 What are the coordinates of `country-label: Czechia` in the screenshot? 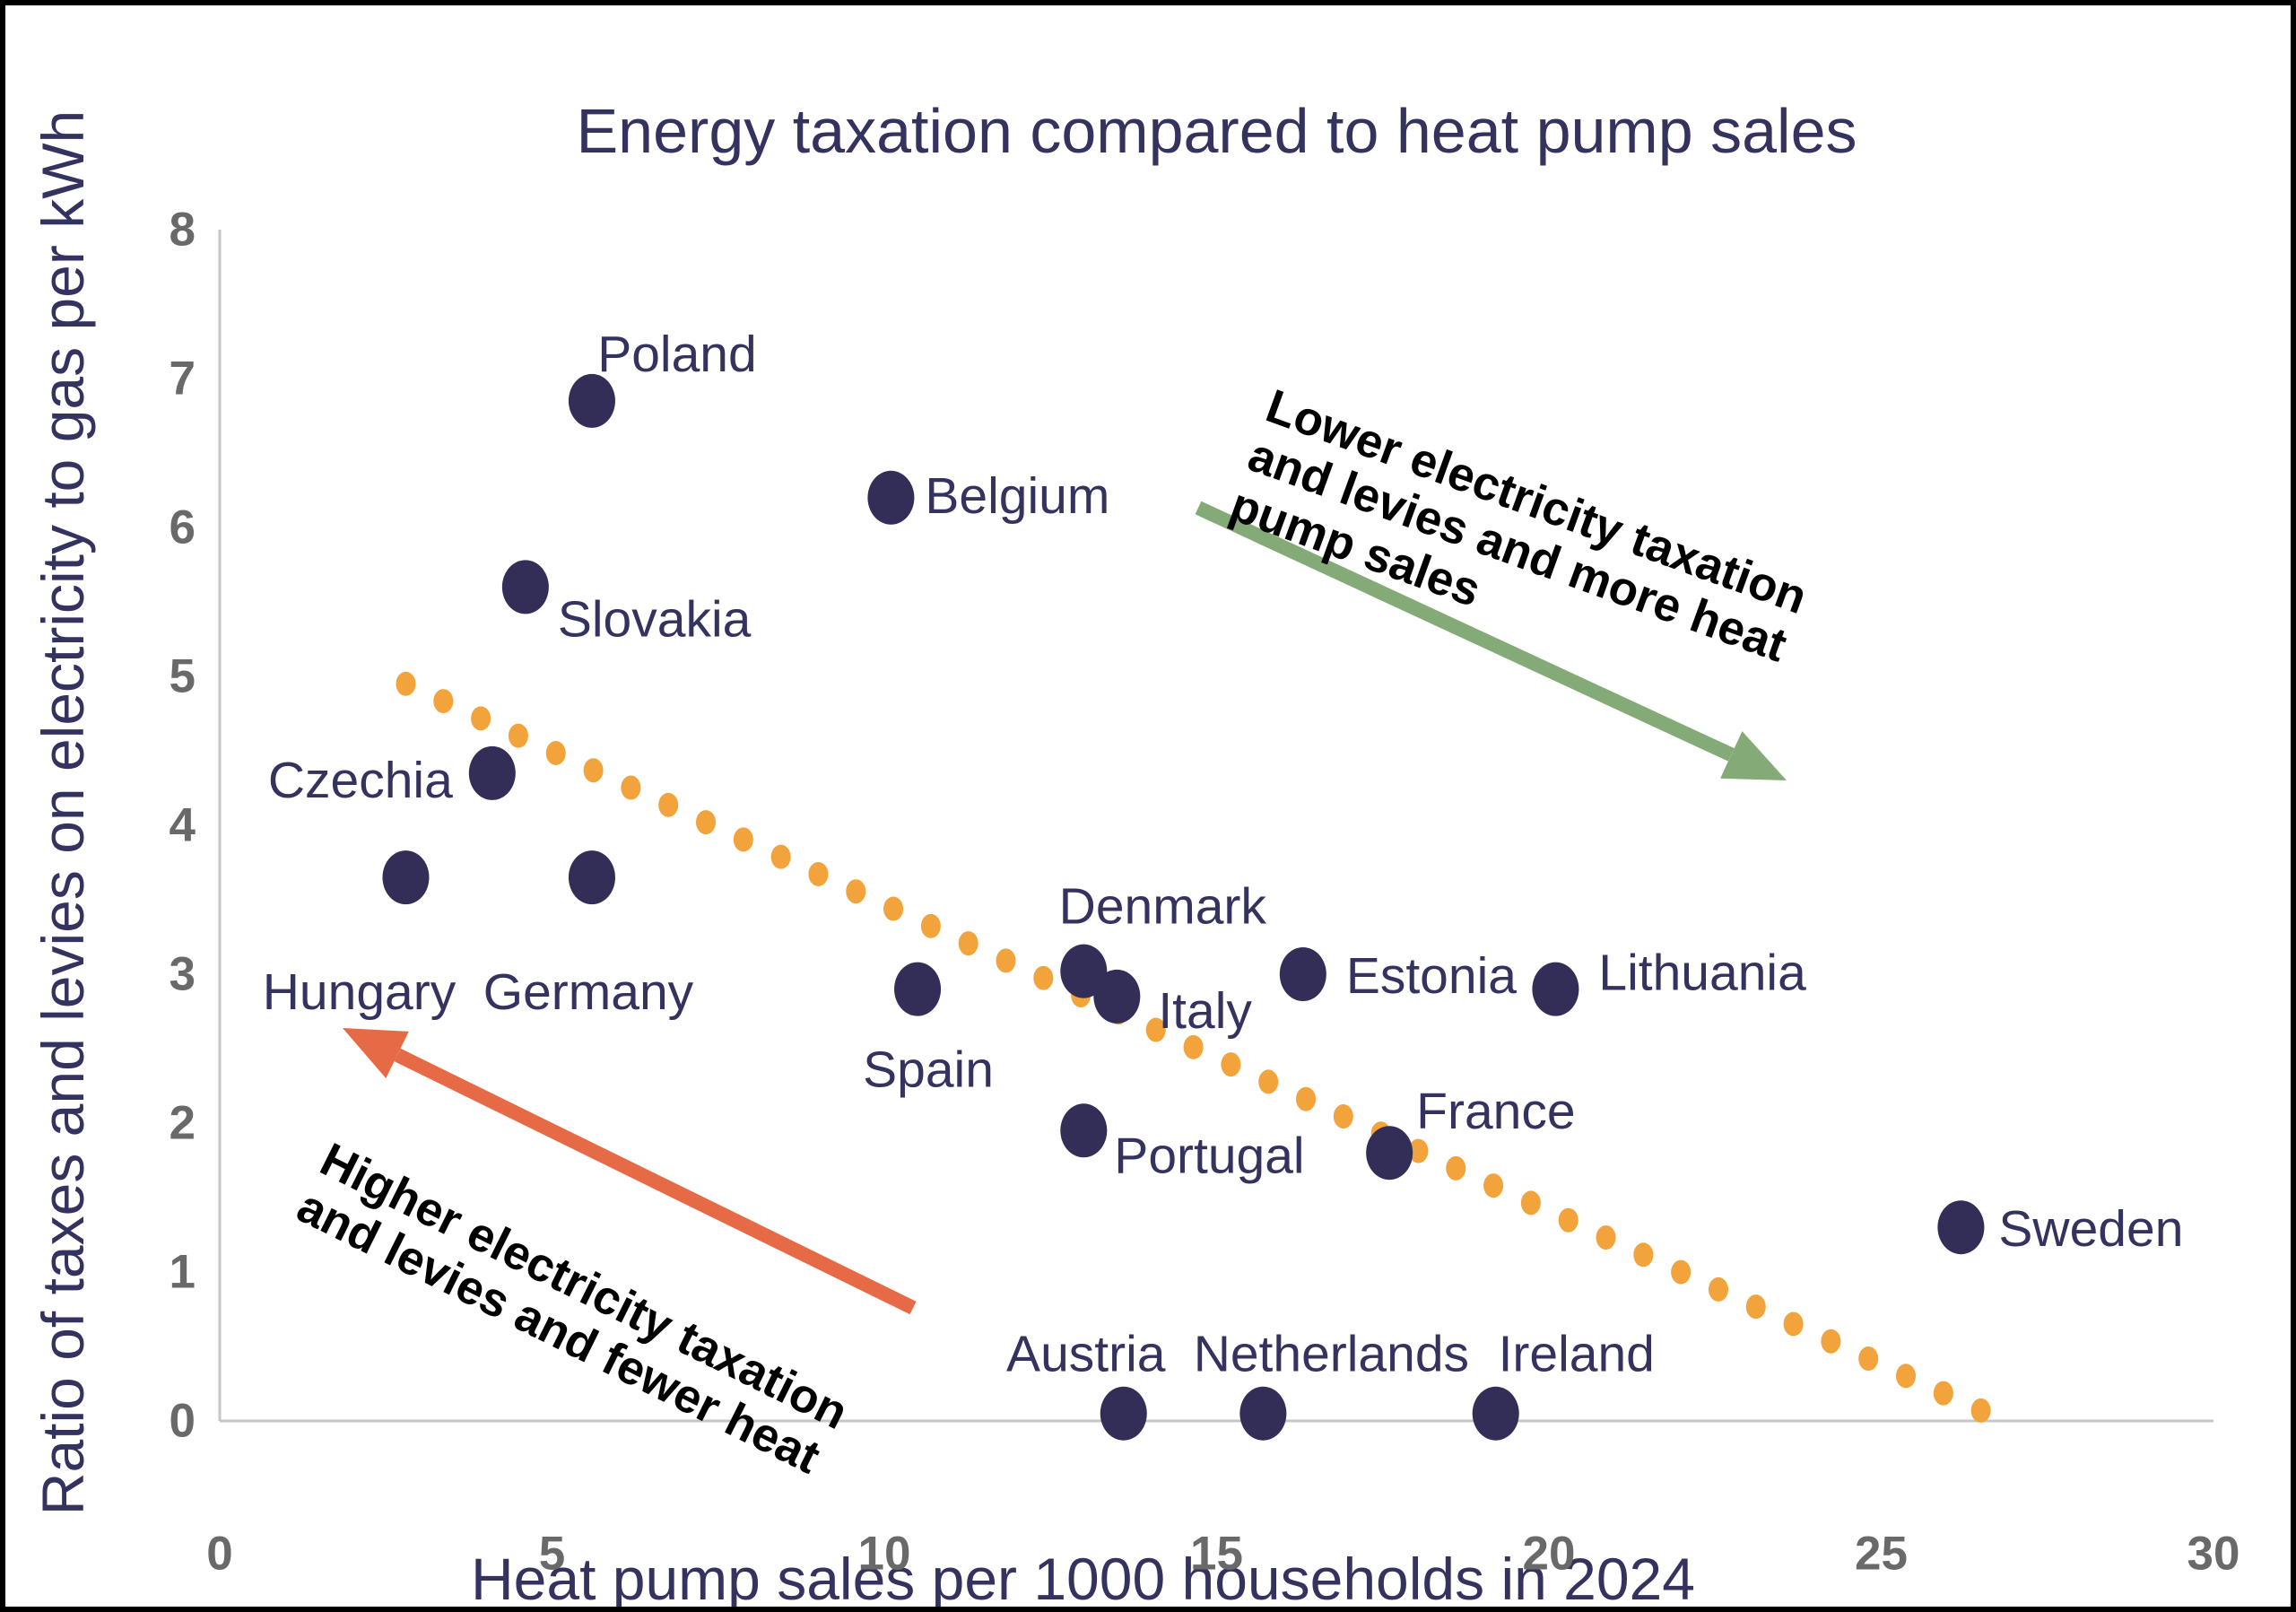 It's located at (360, 780).